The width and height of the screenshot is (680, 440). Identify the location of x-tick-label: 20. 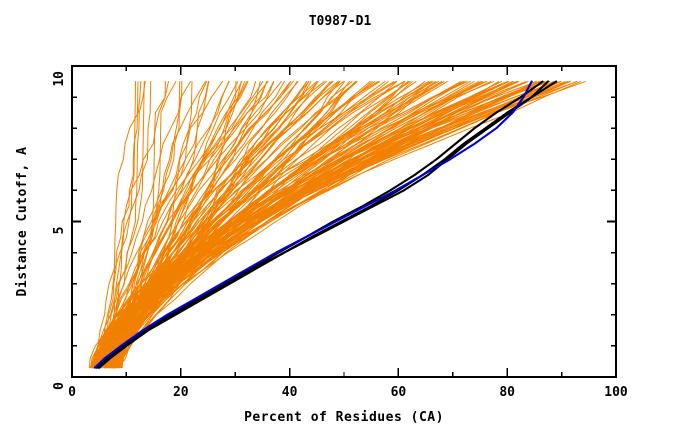
(181, 392).